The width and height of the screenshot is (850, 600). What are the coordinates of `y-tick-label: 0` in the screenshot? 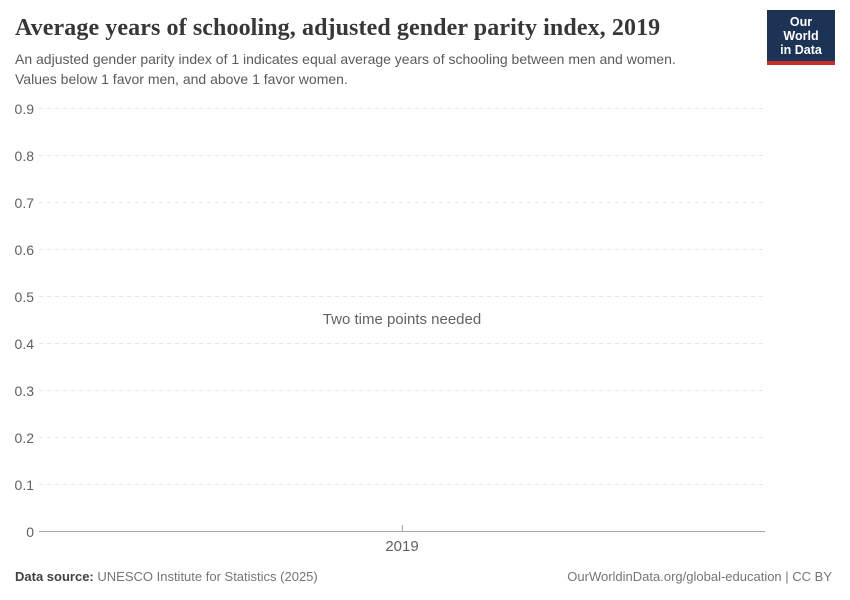 It's located at (30, 531).